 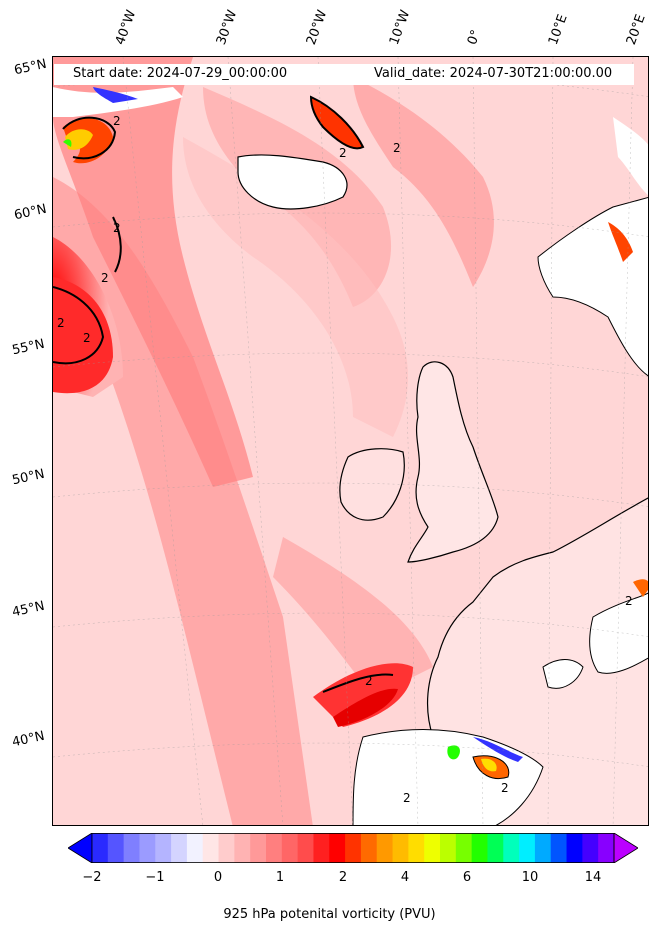 What do you see at coordinates (365, 707) in the screenshot?
I see `pv-core-biscay` at bounding box center [365, 707].